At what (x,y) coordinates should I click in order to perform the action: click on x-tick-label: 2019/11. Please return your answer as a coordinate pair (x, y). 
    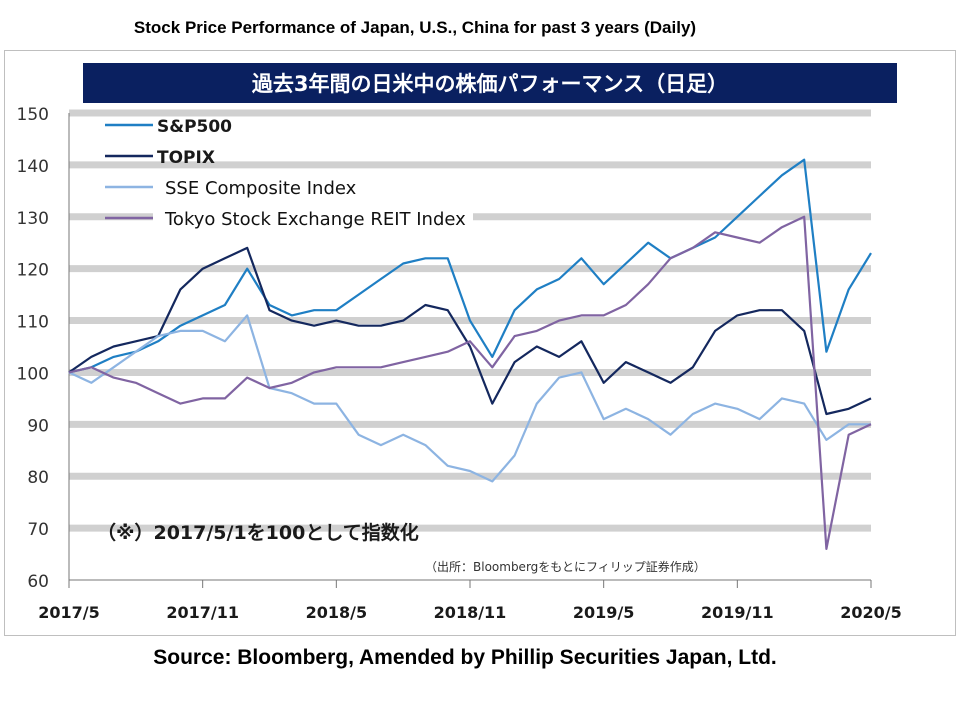
    Looking at the image, I should click on (737, 612).